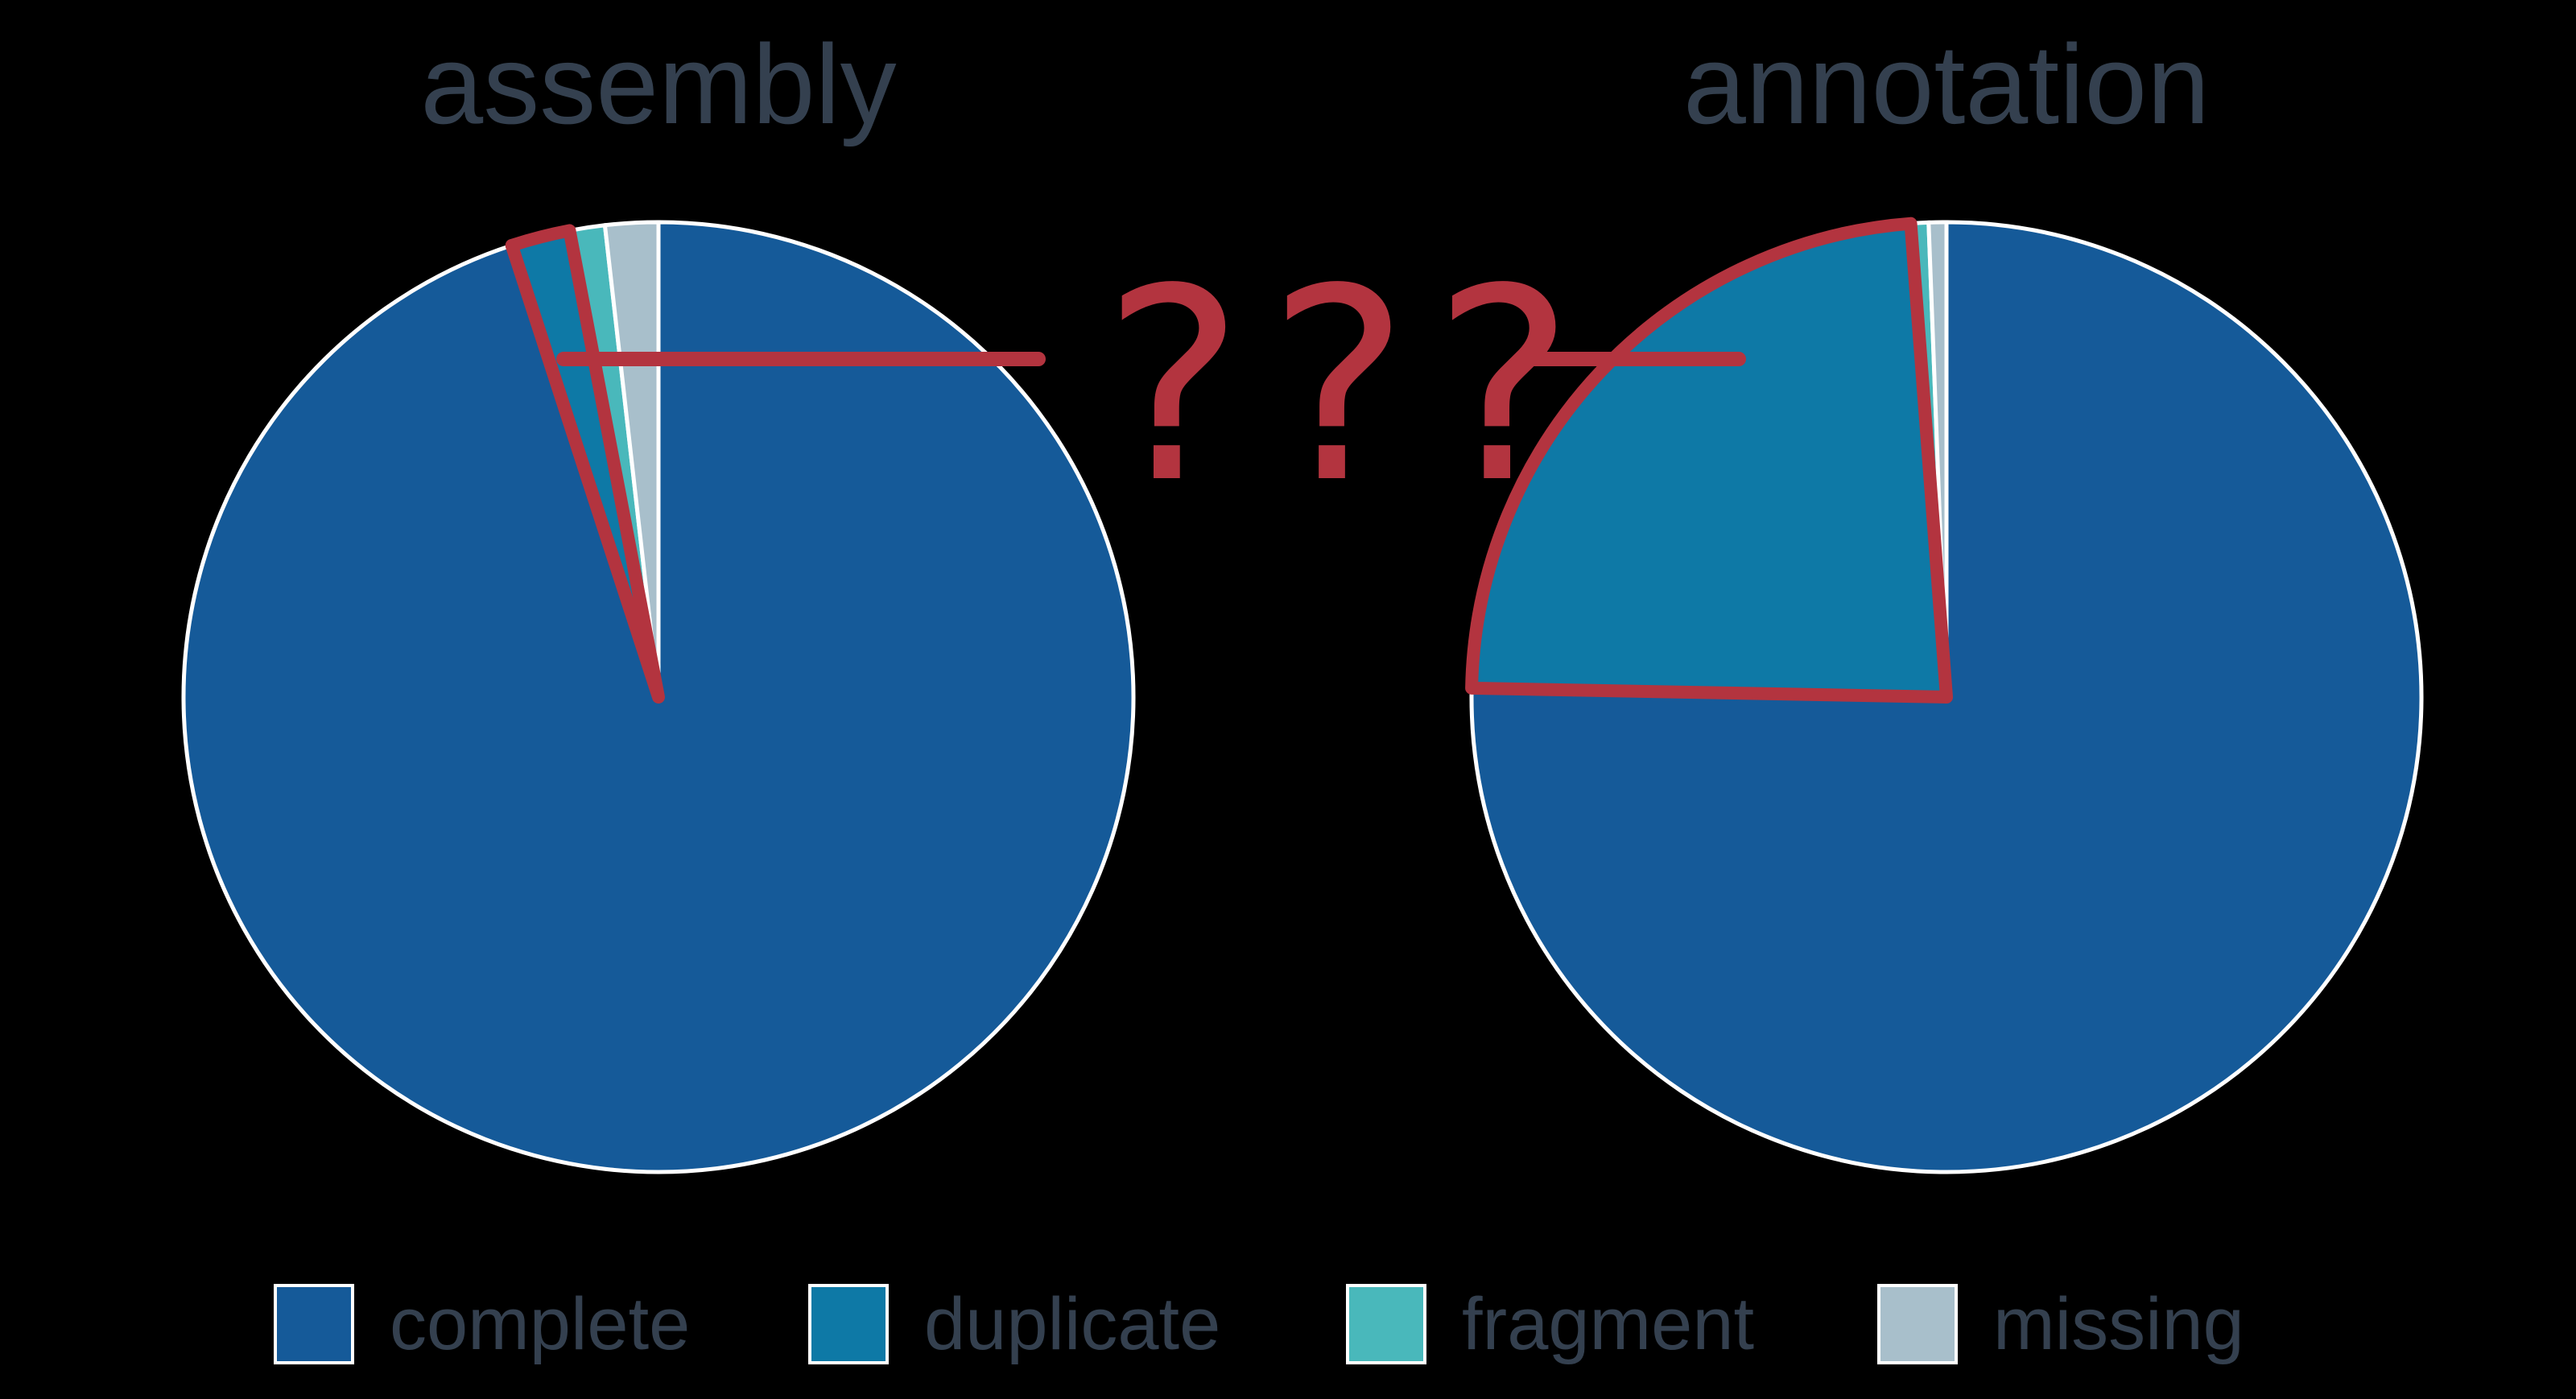 The image size is (2576, 1399). Describe the element at coordinates (1608, 1324) in the screenshot. I see `legend-label: fragment` at that location.